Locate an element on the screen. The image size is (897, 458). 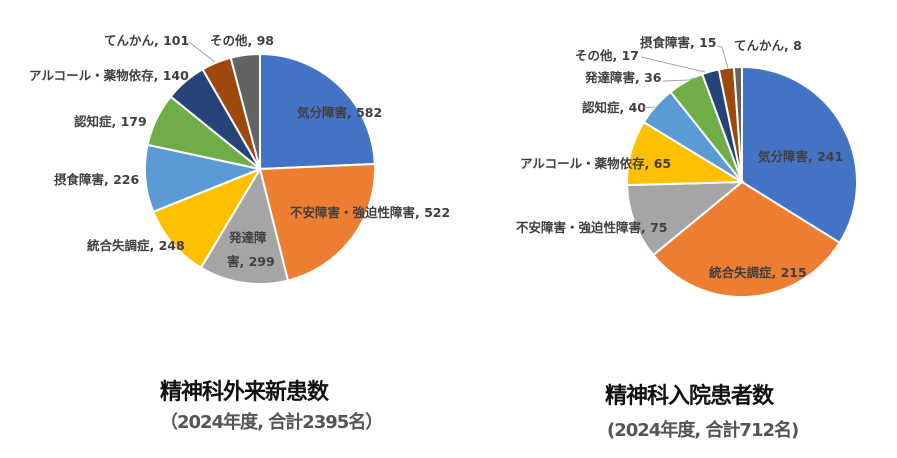
label-other: その他, 98 is located at coordinates (242, 40).